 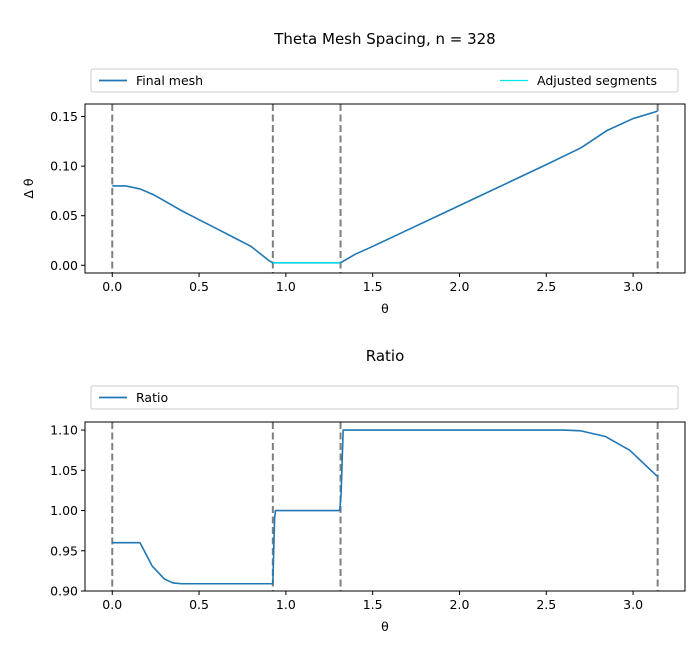 I want to click on y-tick-label: 0.15, so click(x=64, y=116).